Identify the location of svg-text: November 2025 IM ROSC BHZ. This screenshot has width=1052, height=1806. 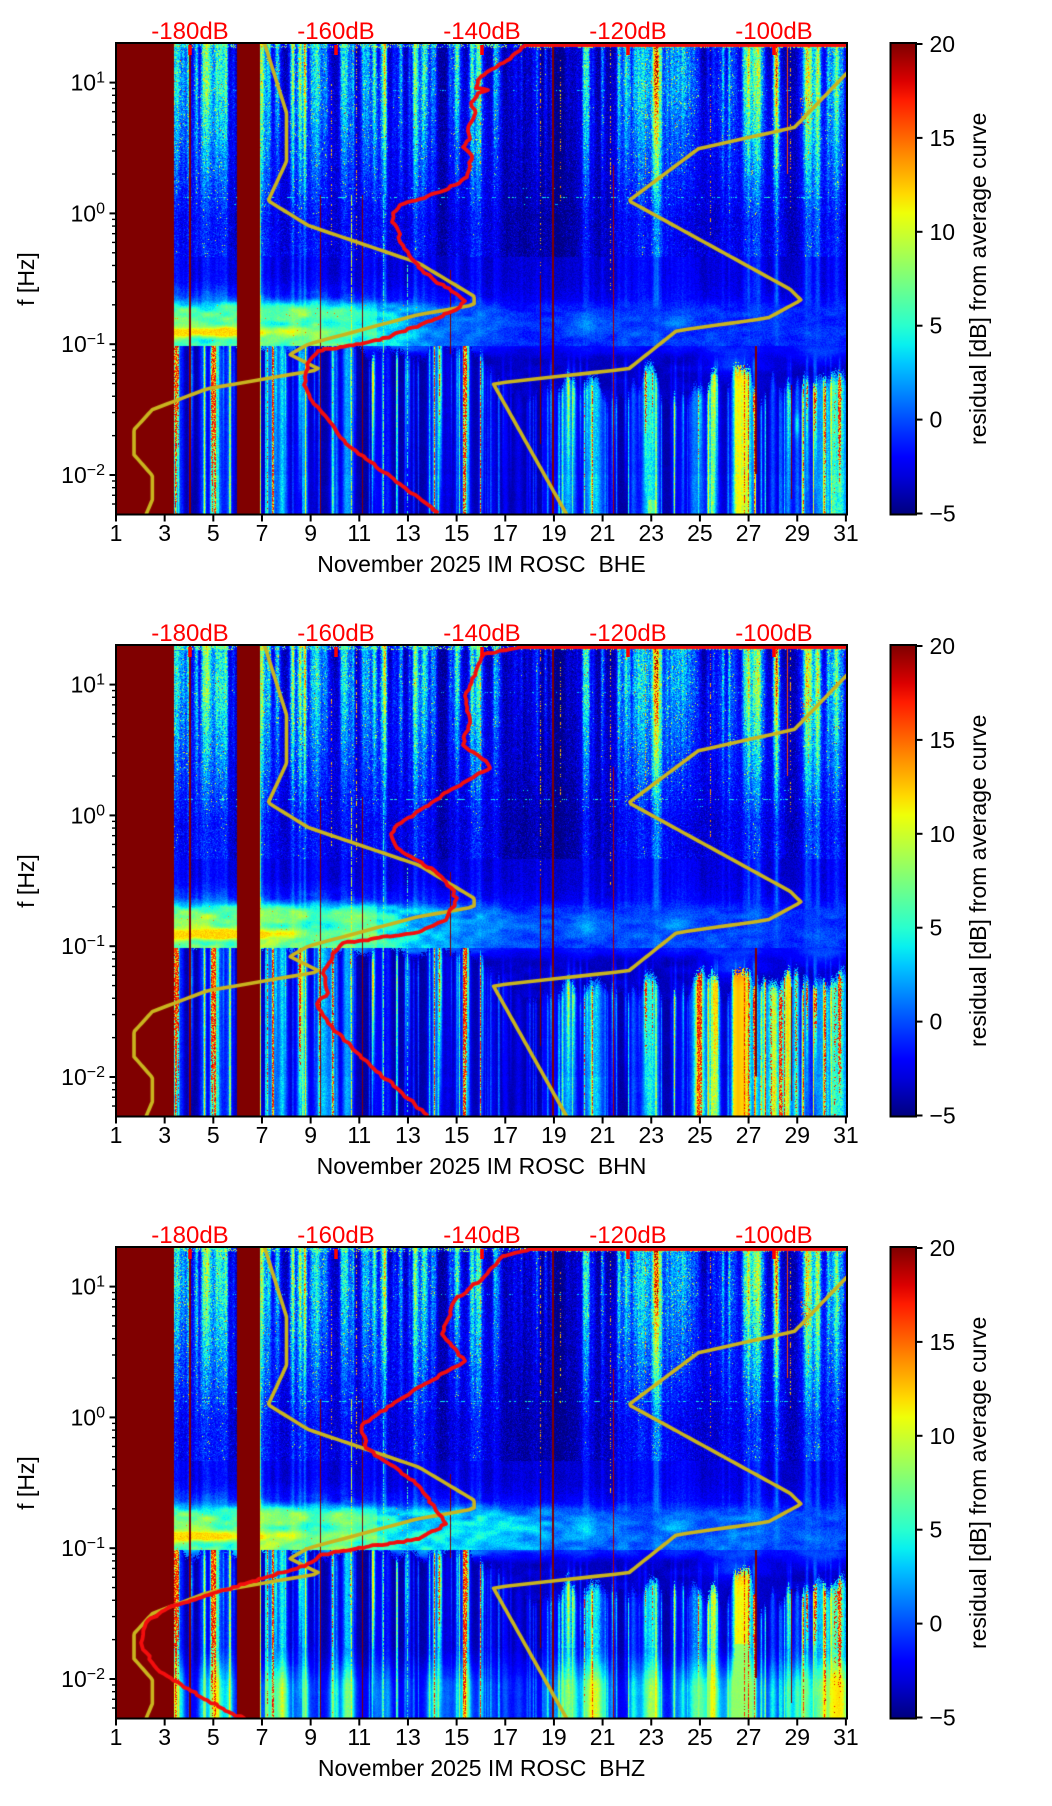
(481, 1768).